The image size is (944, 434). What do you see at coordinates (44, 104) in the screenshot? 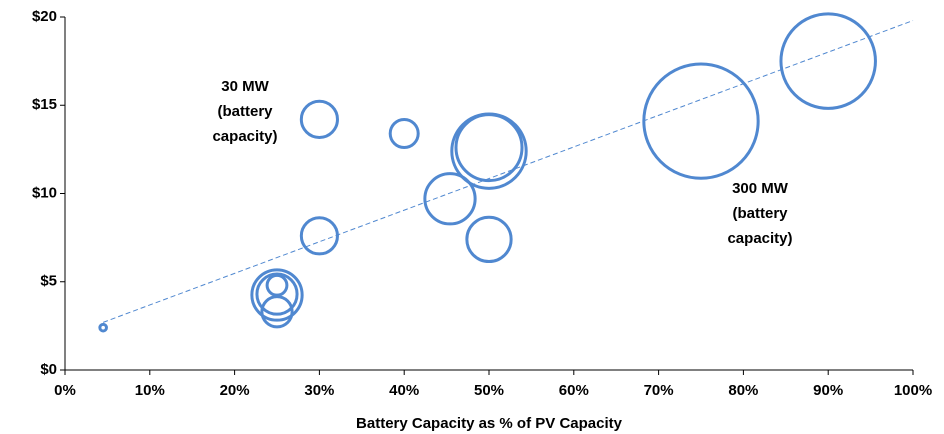
I see `y-tick-label: $15` at bounding box center [44, 104].